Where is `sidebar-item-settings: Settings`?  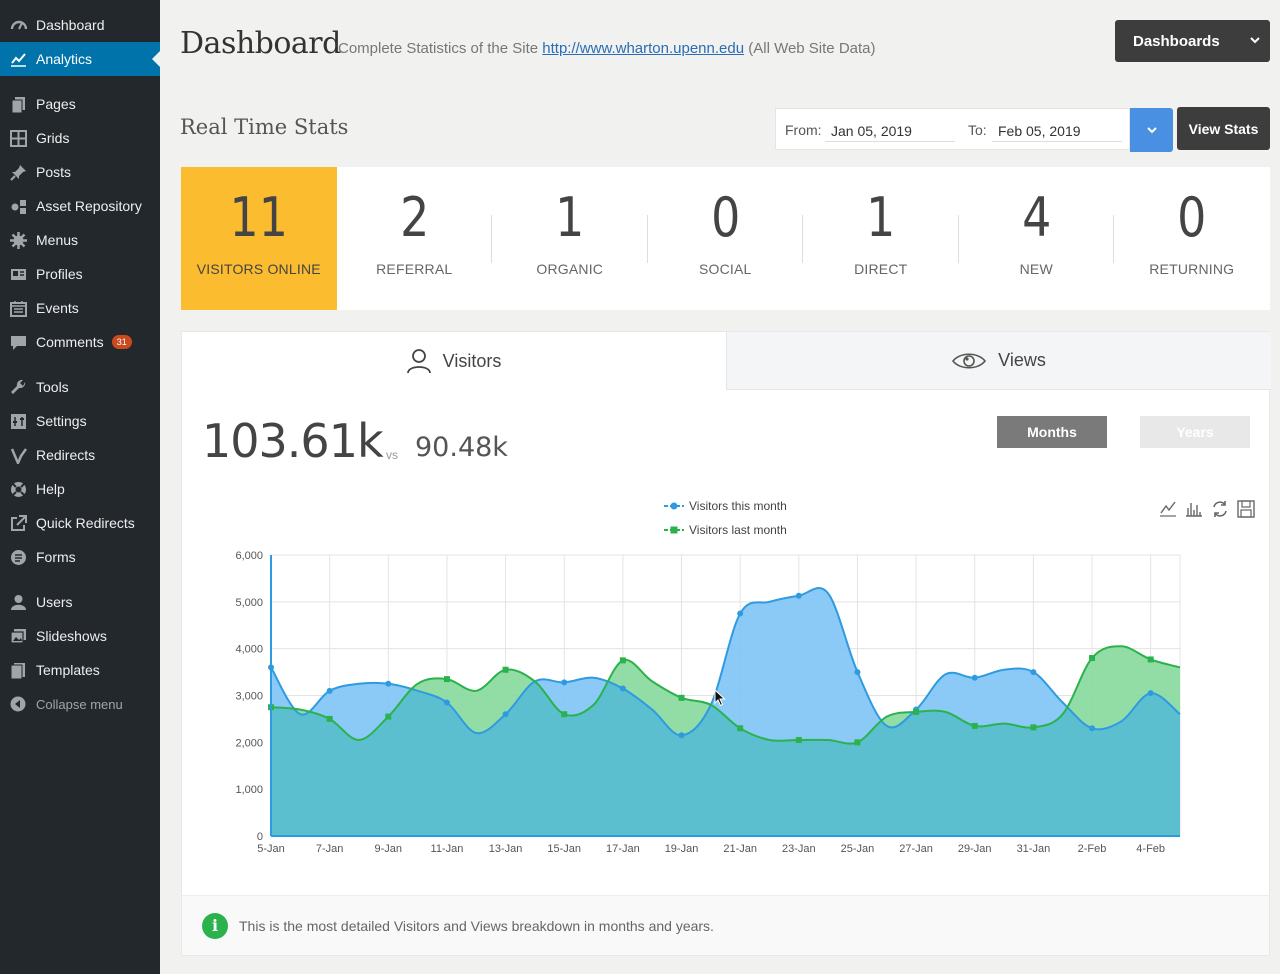
sidebar-item-settings: Settings is located at coordinates (80, 421).